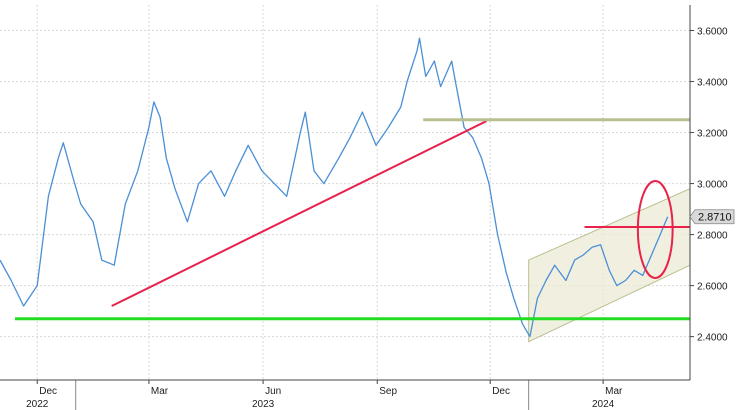  Describe the element at coordinates (712, 134) in the screenshot. I see `y-tick-label: 3.2000` at that location.